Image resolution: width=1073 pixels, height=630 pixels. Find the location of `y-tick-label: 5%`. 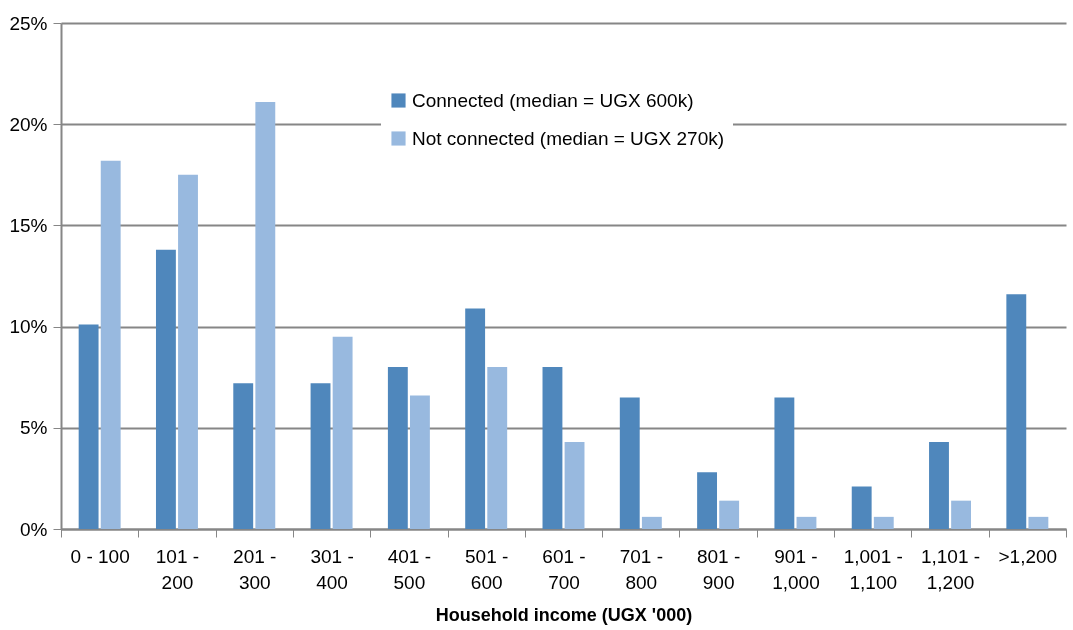

y-tick-label: 5% is located at coordinates (34, 428).